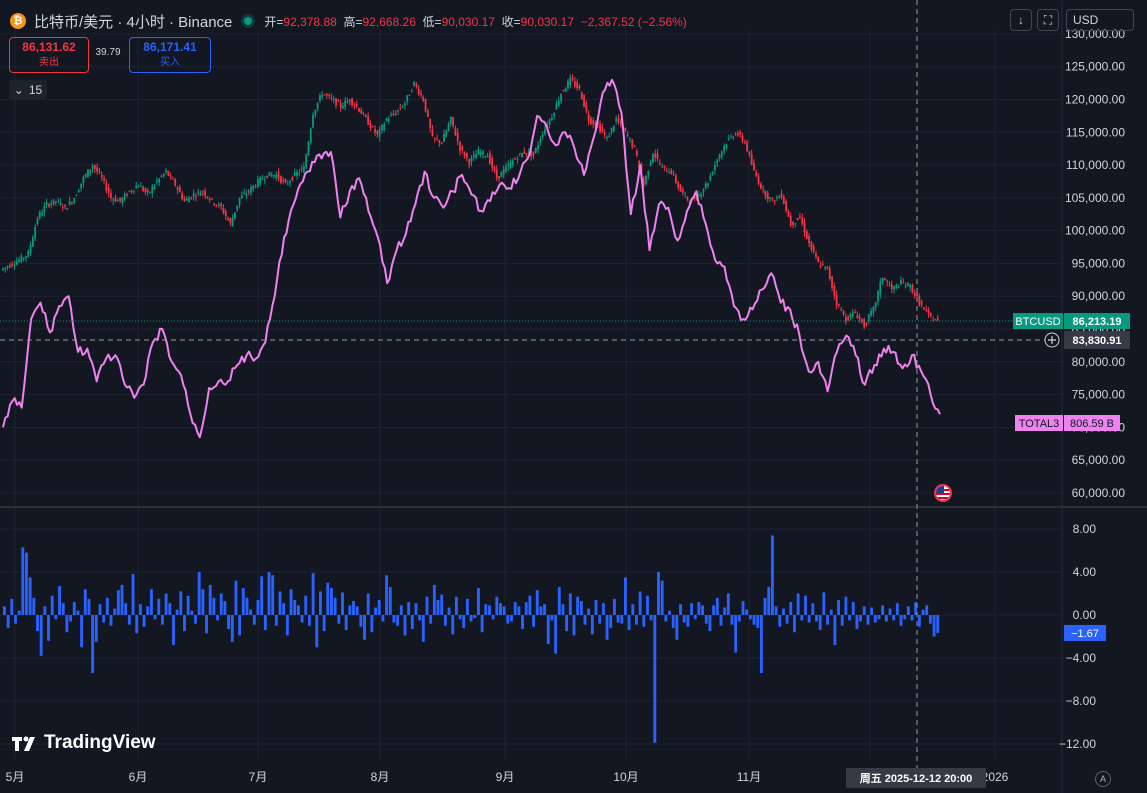  I want to click on us-flag-event-icon, so click(943, 493).